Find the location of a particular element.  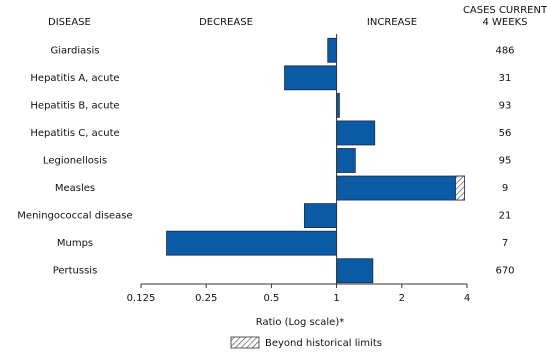

x-tick-label: 0.25 is located at coordinates (206, 298).